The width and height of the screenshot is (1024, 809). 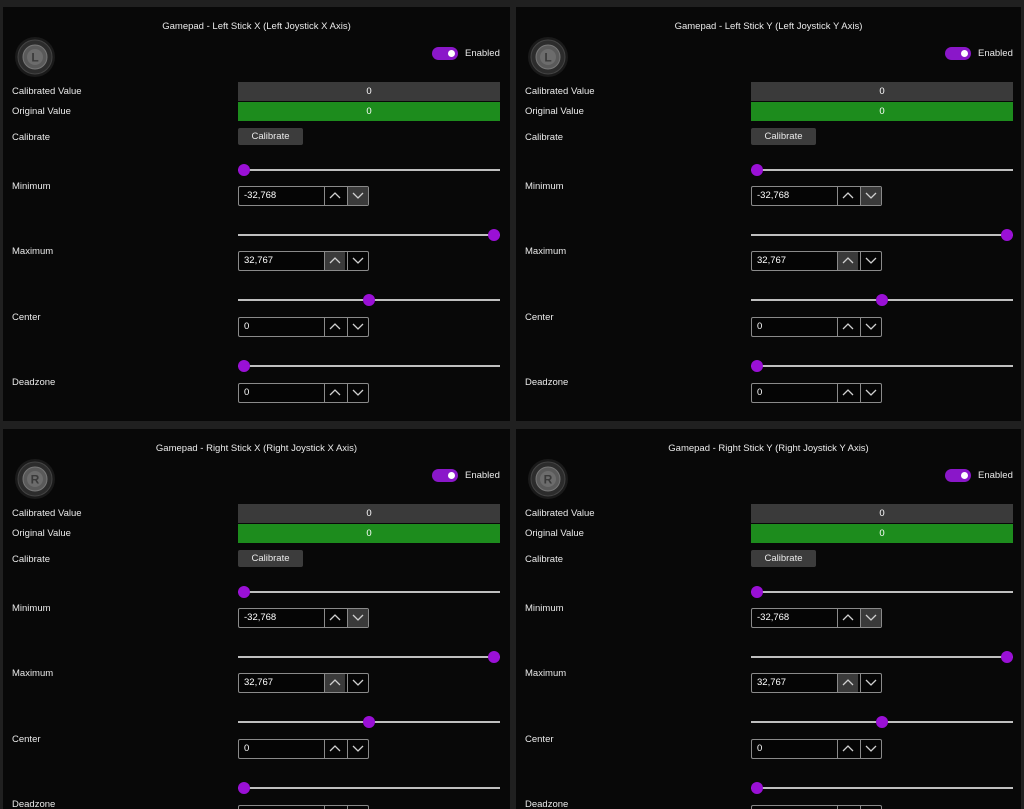 I want to click on toggle-knob, so click(x=451, y=53).